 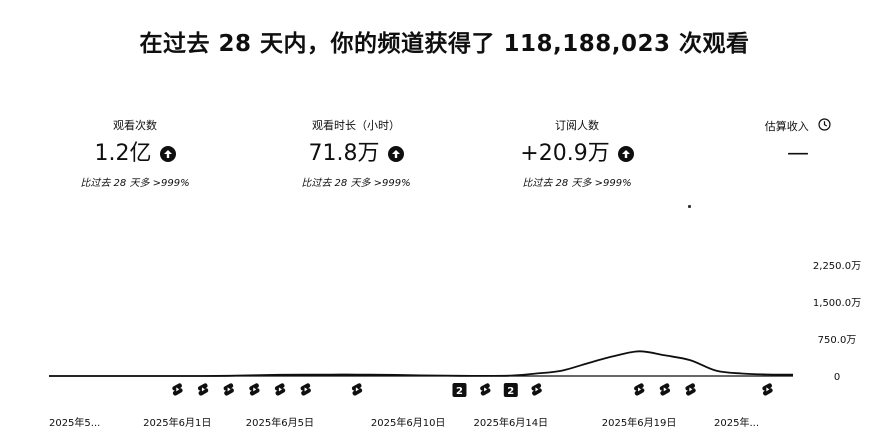 I want to click on stat-label: 估算收入, so click(x=786, y=126).